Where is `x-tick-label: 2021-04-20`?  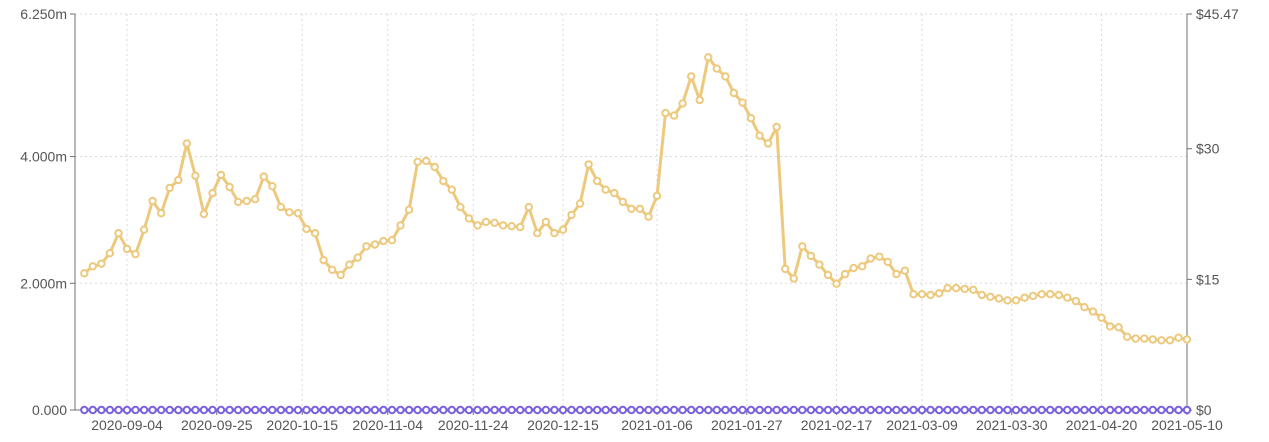 x-tick-label: 2021-04-20 is located at coordinates (1102, 425).